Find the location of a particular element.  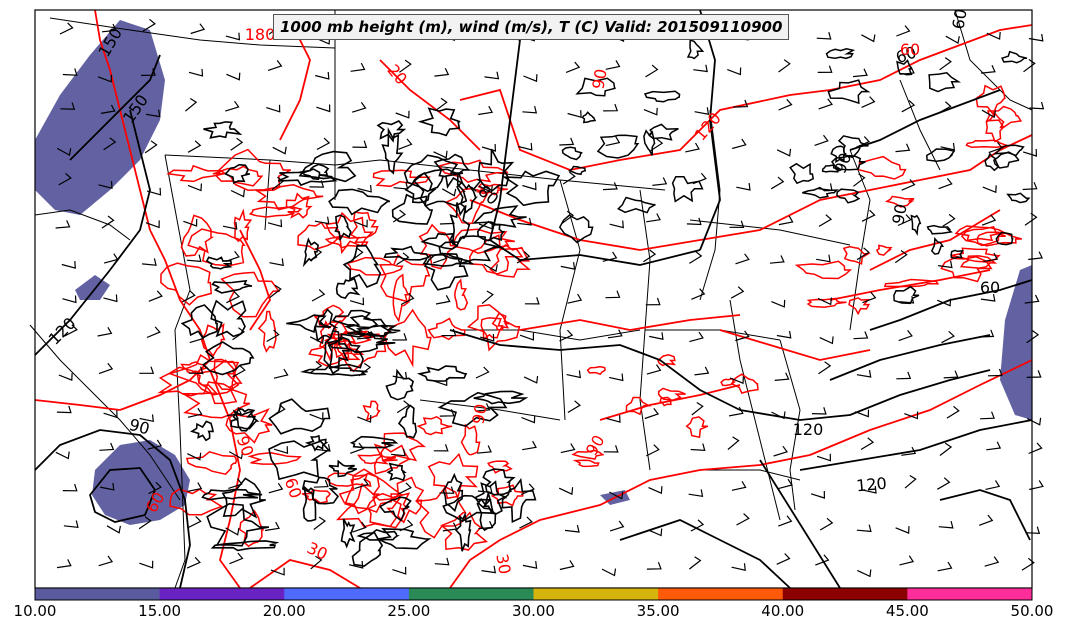

colorbar-segment is located at coordinates (98, 594).